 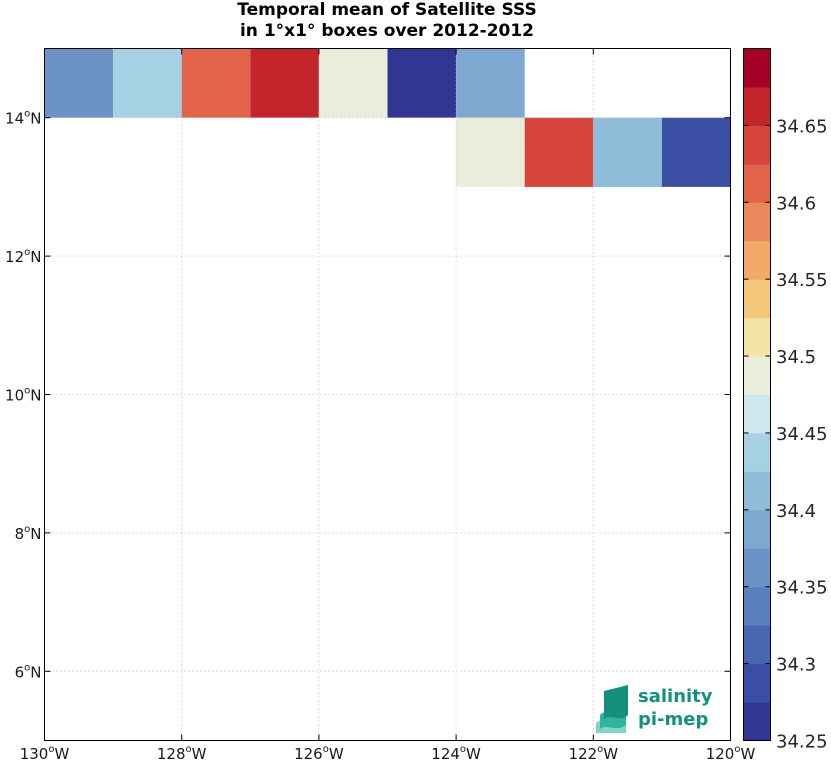 I want to click on y-tick-label: 14oN, so click(x=23, y=118).